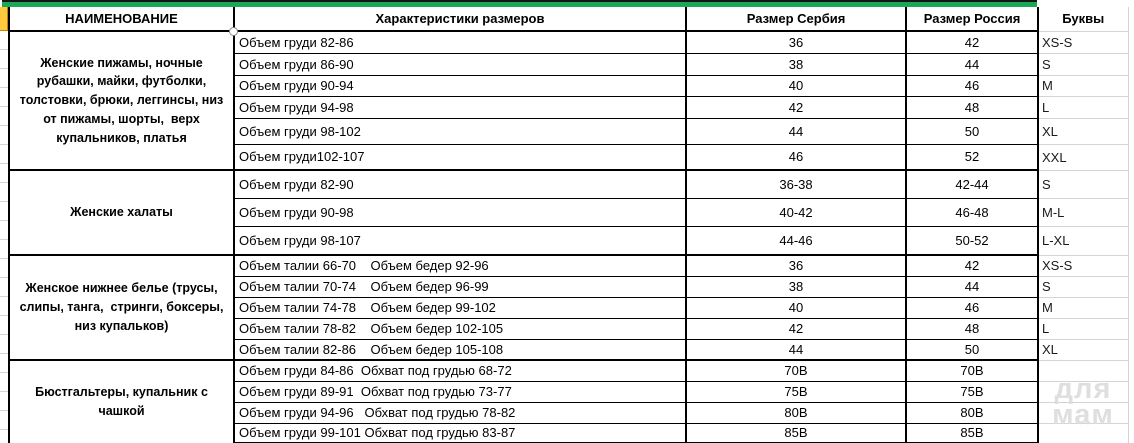 The height and width of the screenshot is (443, 1134). Describe the element at coordinates (460, 64) in the screenshot. I see `characteristic-cell: Объем груди 86-90` at that location.